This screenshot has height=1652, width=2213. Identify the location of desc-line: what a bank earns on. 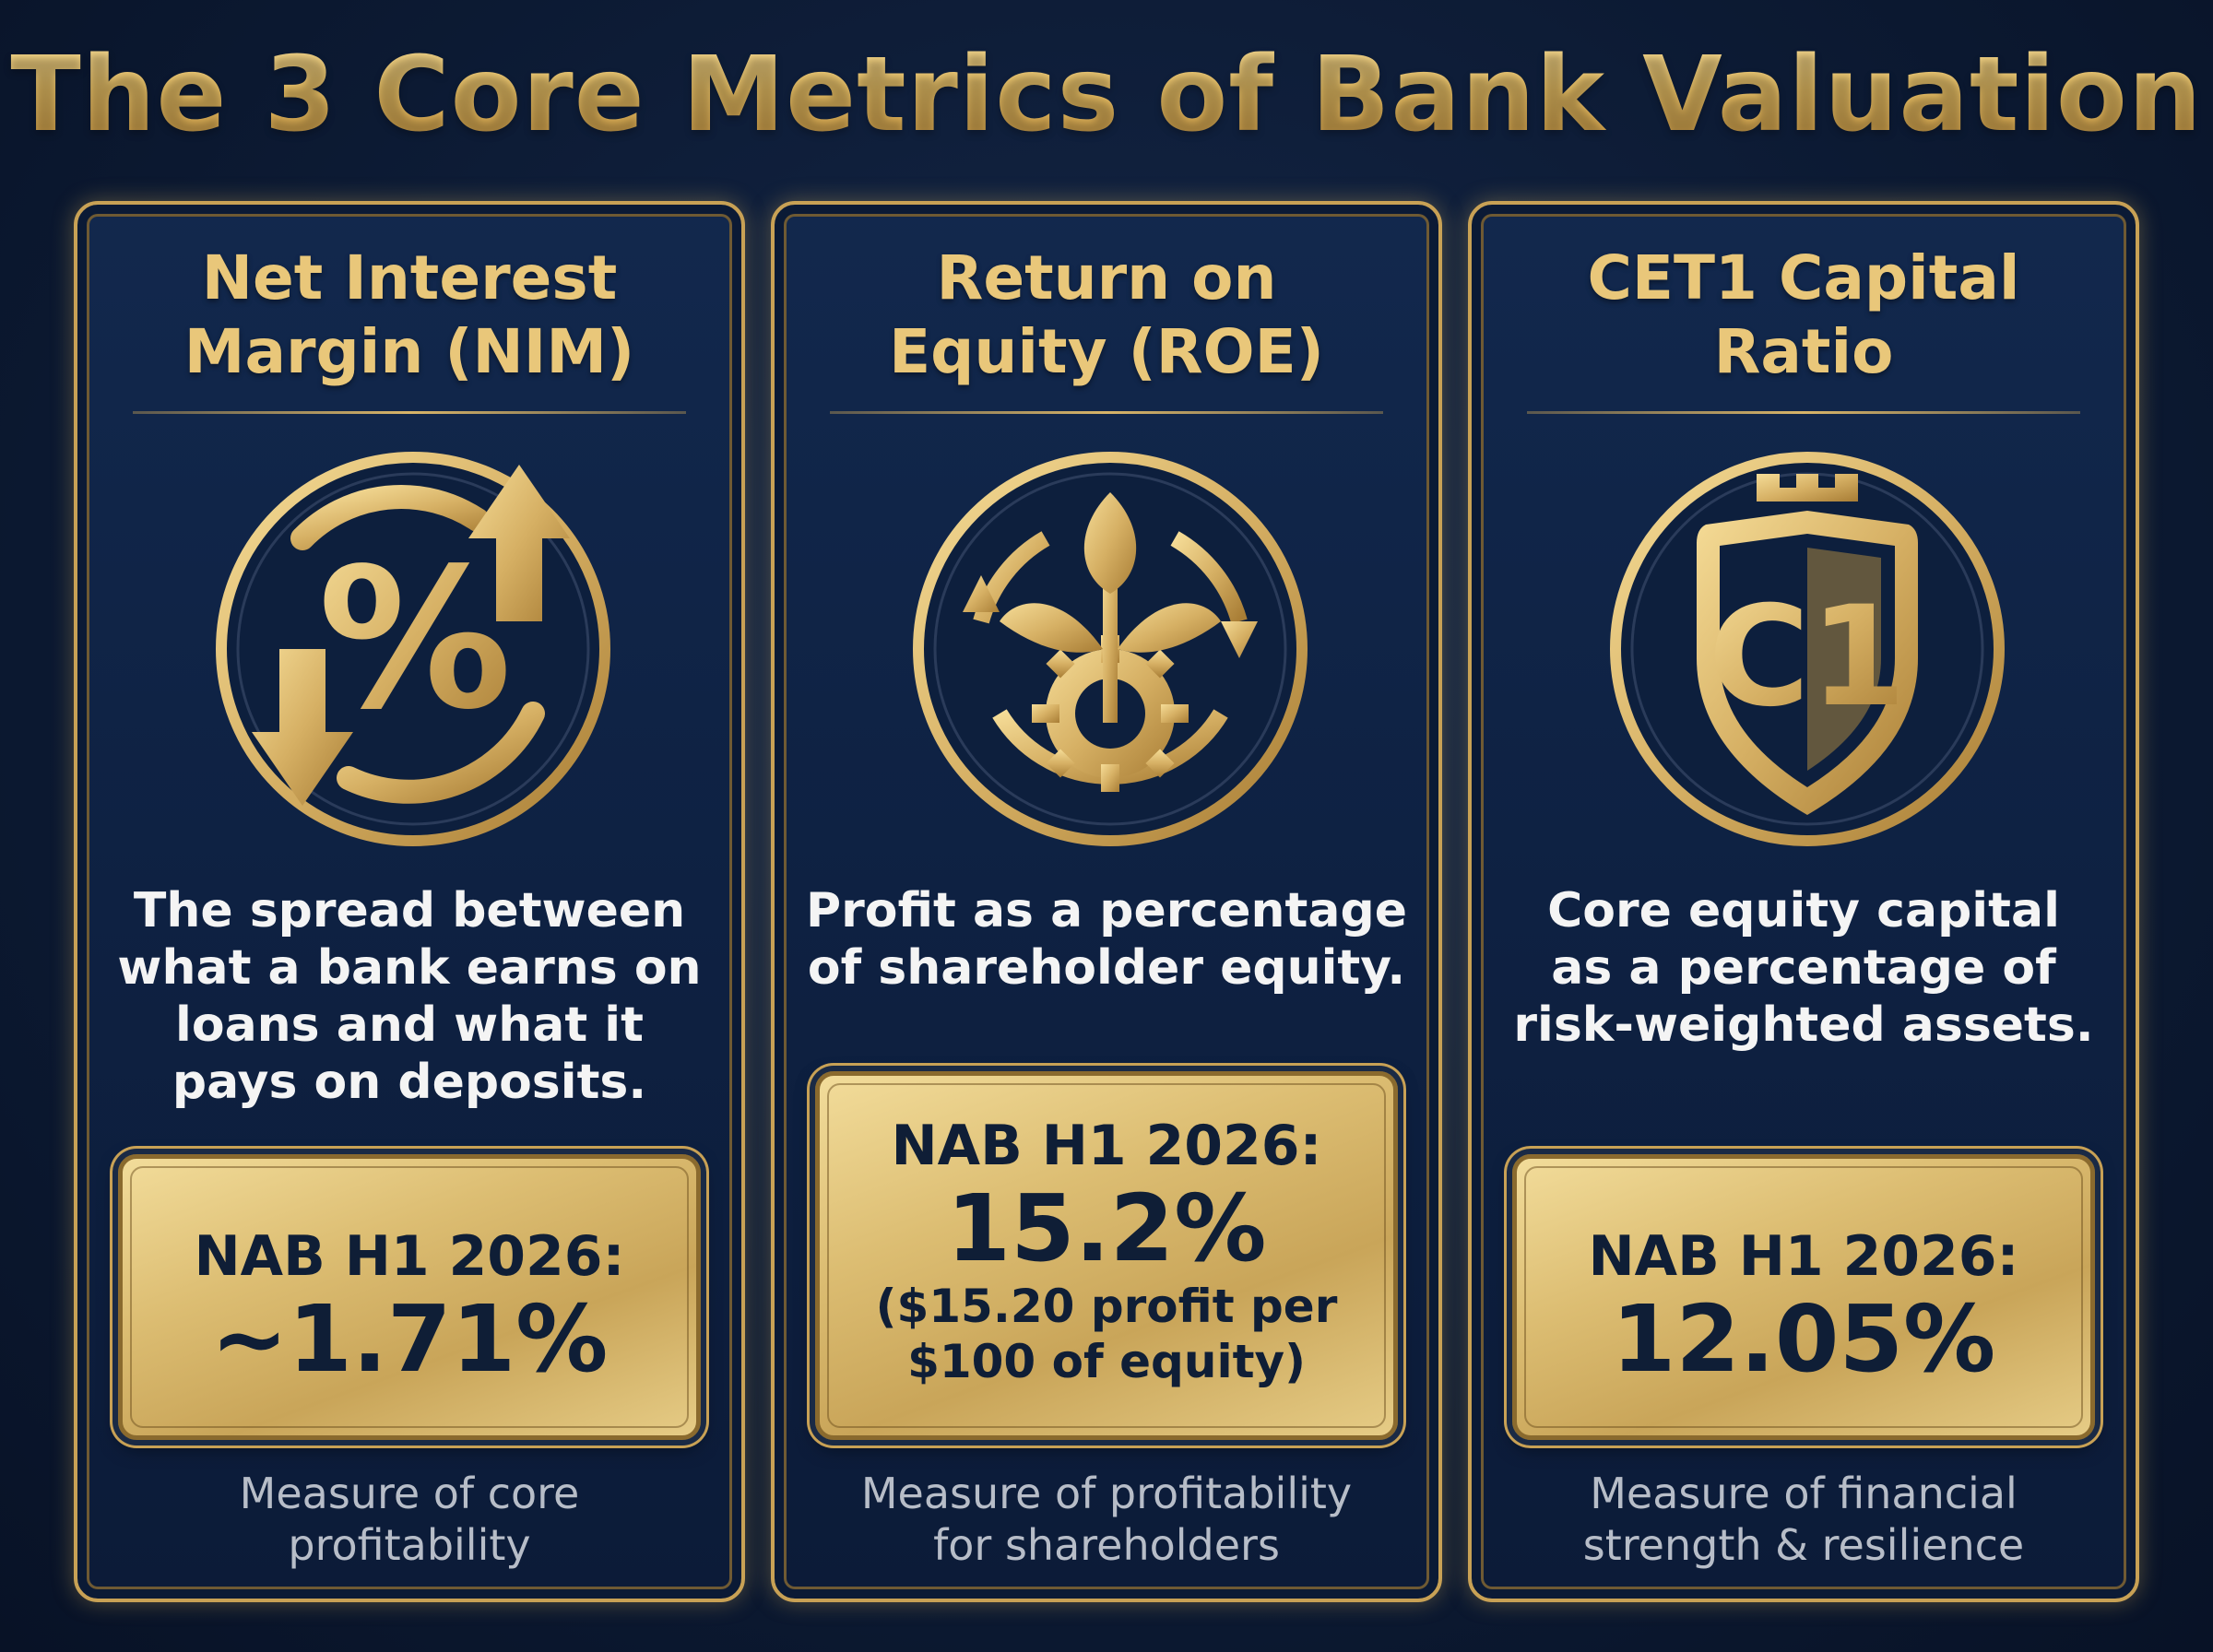
(409, 968).